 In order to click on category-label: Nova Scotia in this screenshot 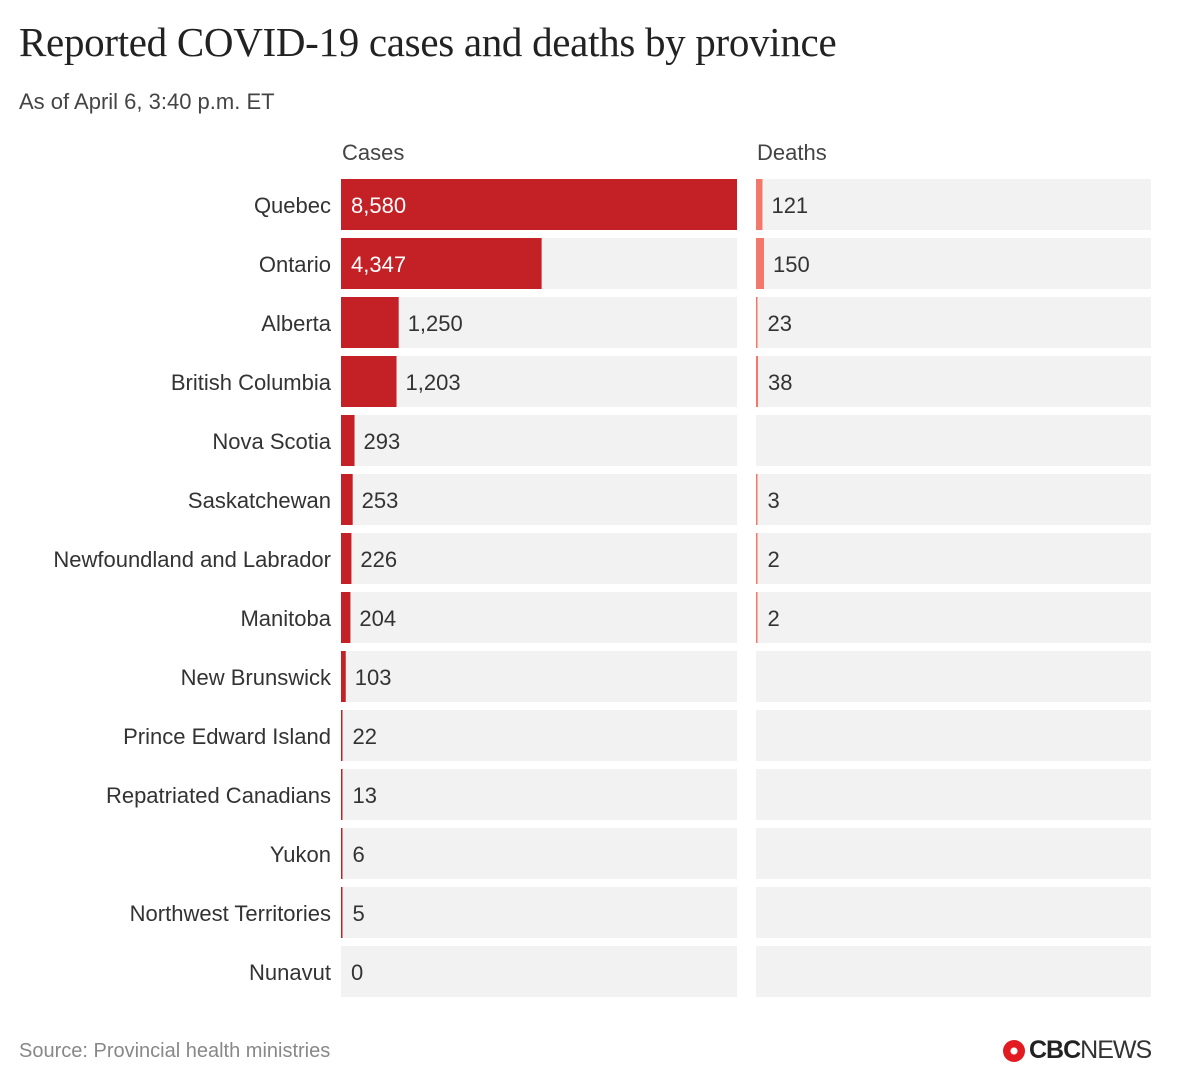, I will do `click(271, 441)`.